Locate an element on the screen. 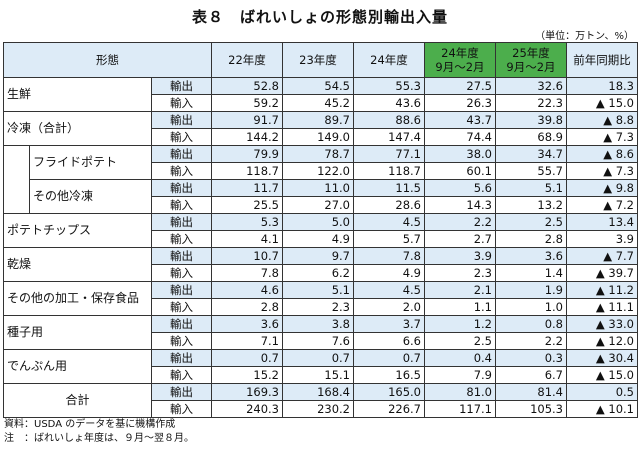  cell-fy23: 5.1 is located at coordinates (318, 290).